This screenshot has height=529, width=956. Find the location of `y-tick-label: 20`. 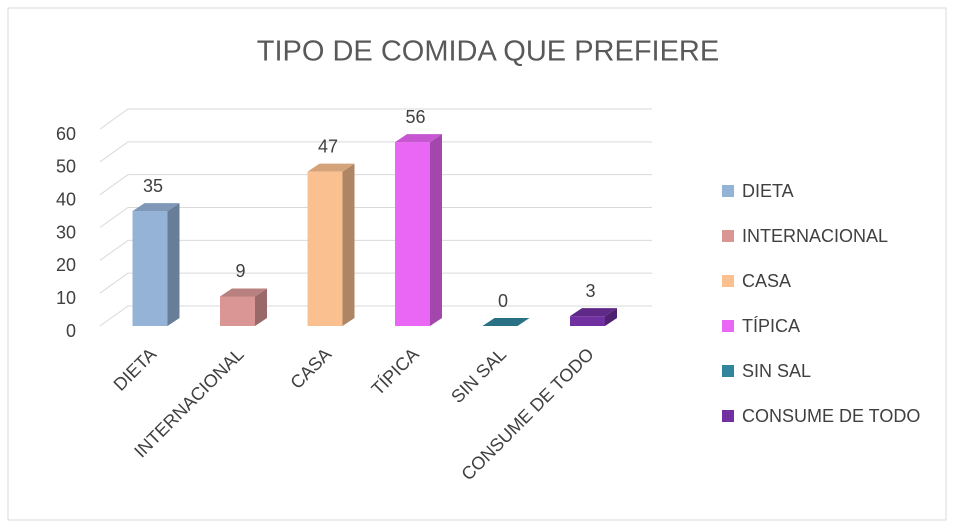

y-tick-label: 20 is located at coordinates (66, 265).